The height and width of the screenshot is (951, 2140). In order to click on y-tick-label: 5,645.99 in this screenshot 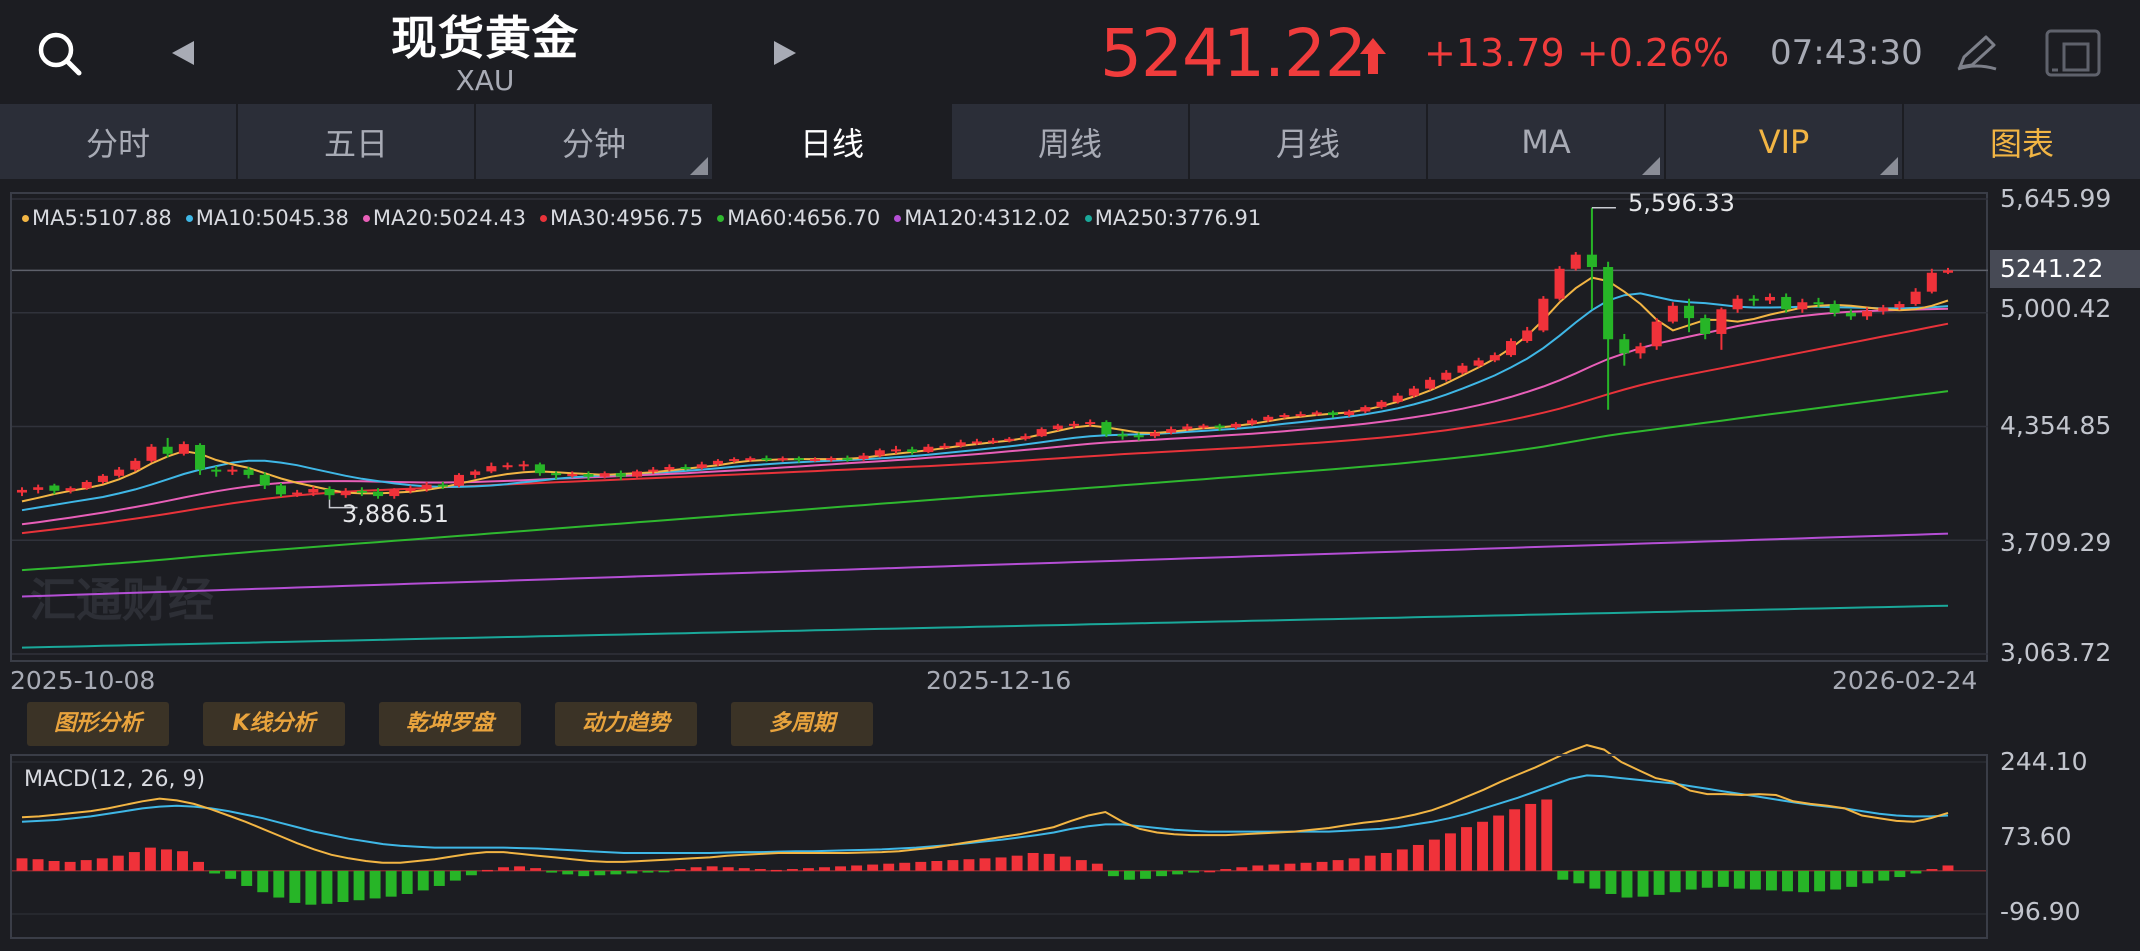, I will do `click(2056, 198)`.